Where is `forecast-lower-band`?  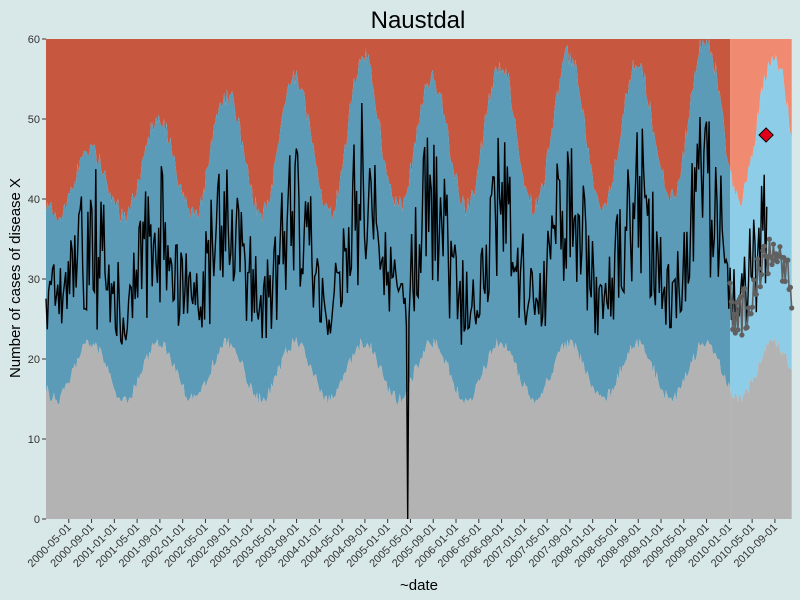 forecast-lower-band is located at coordinates (761, 428).